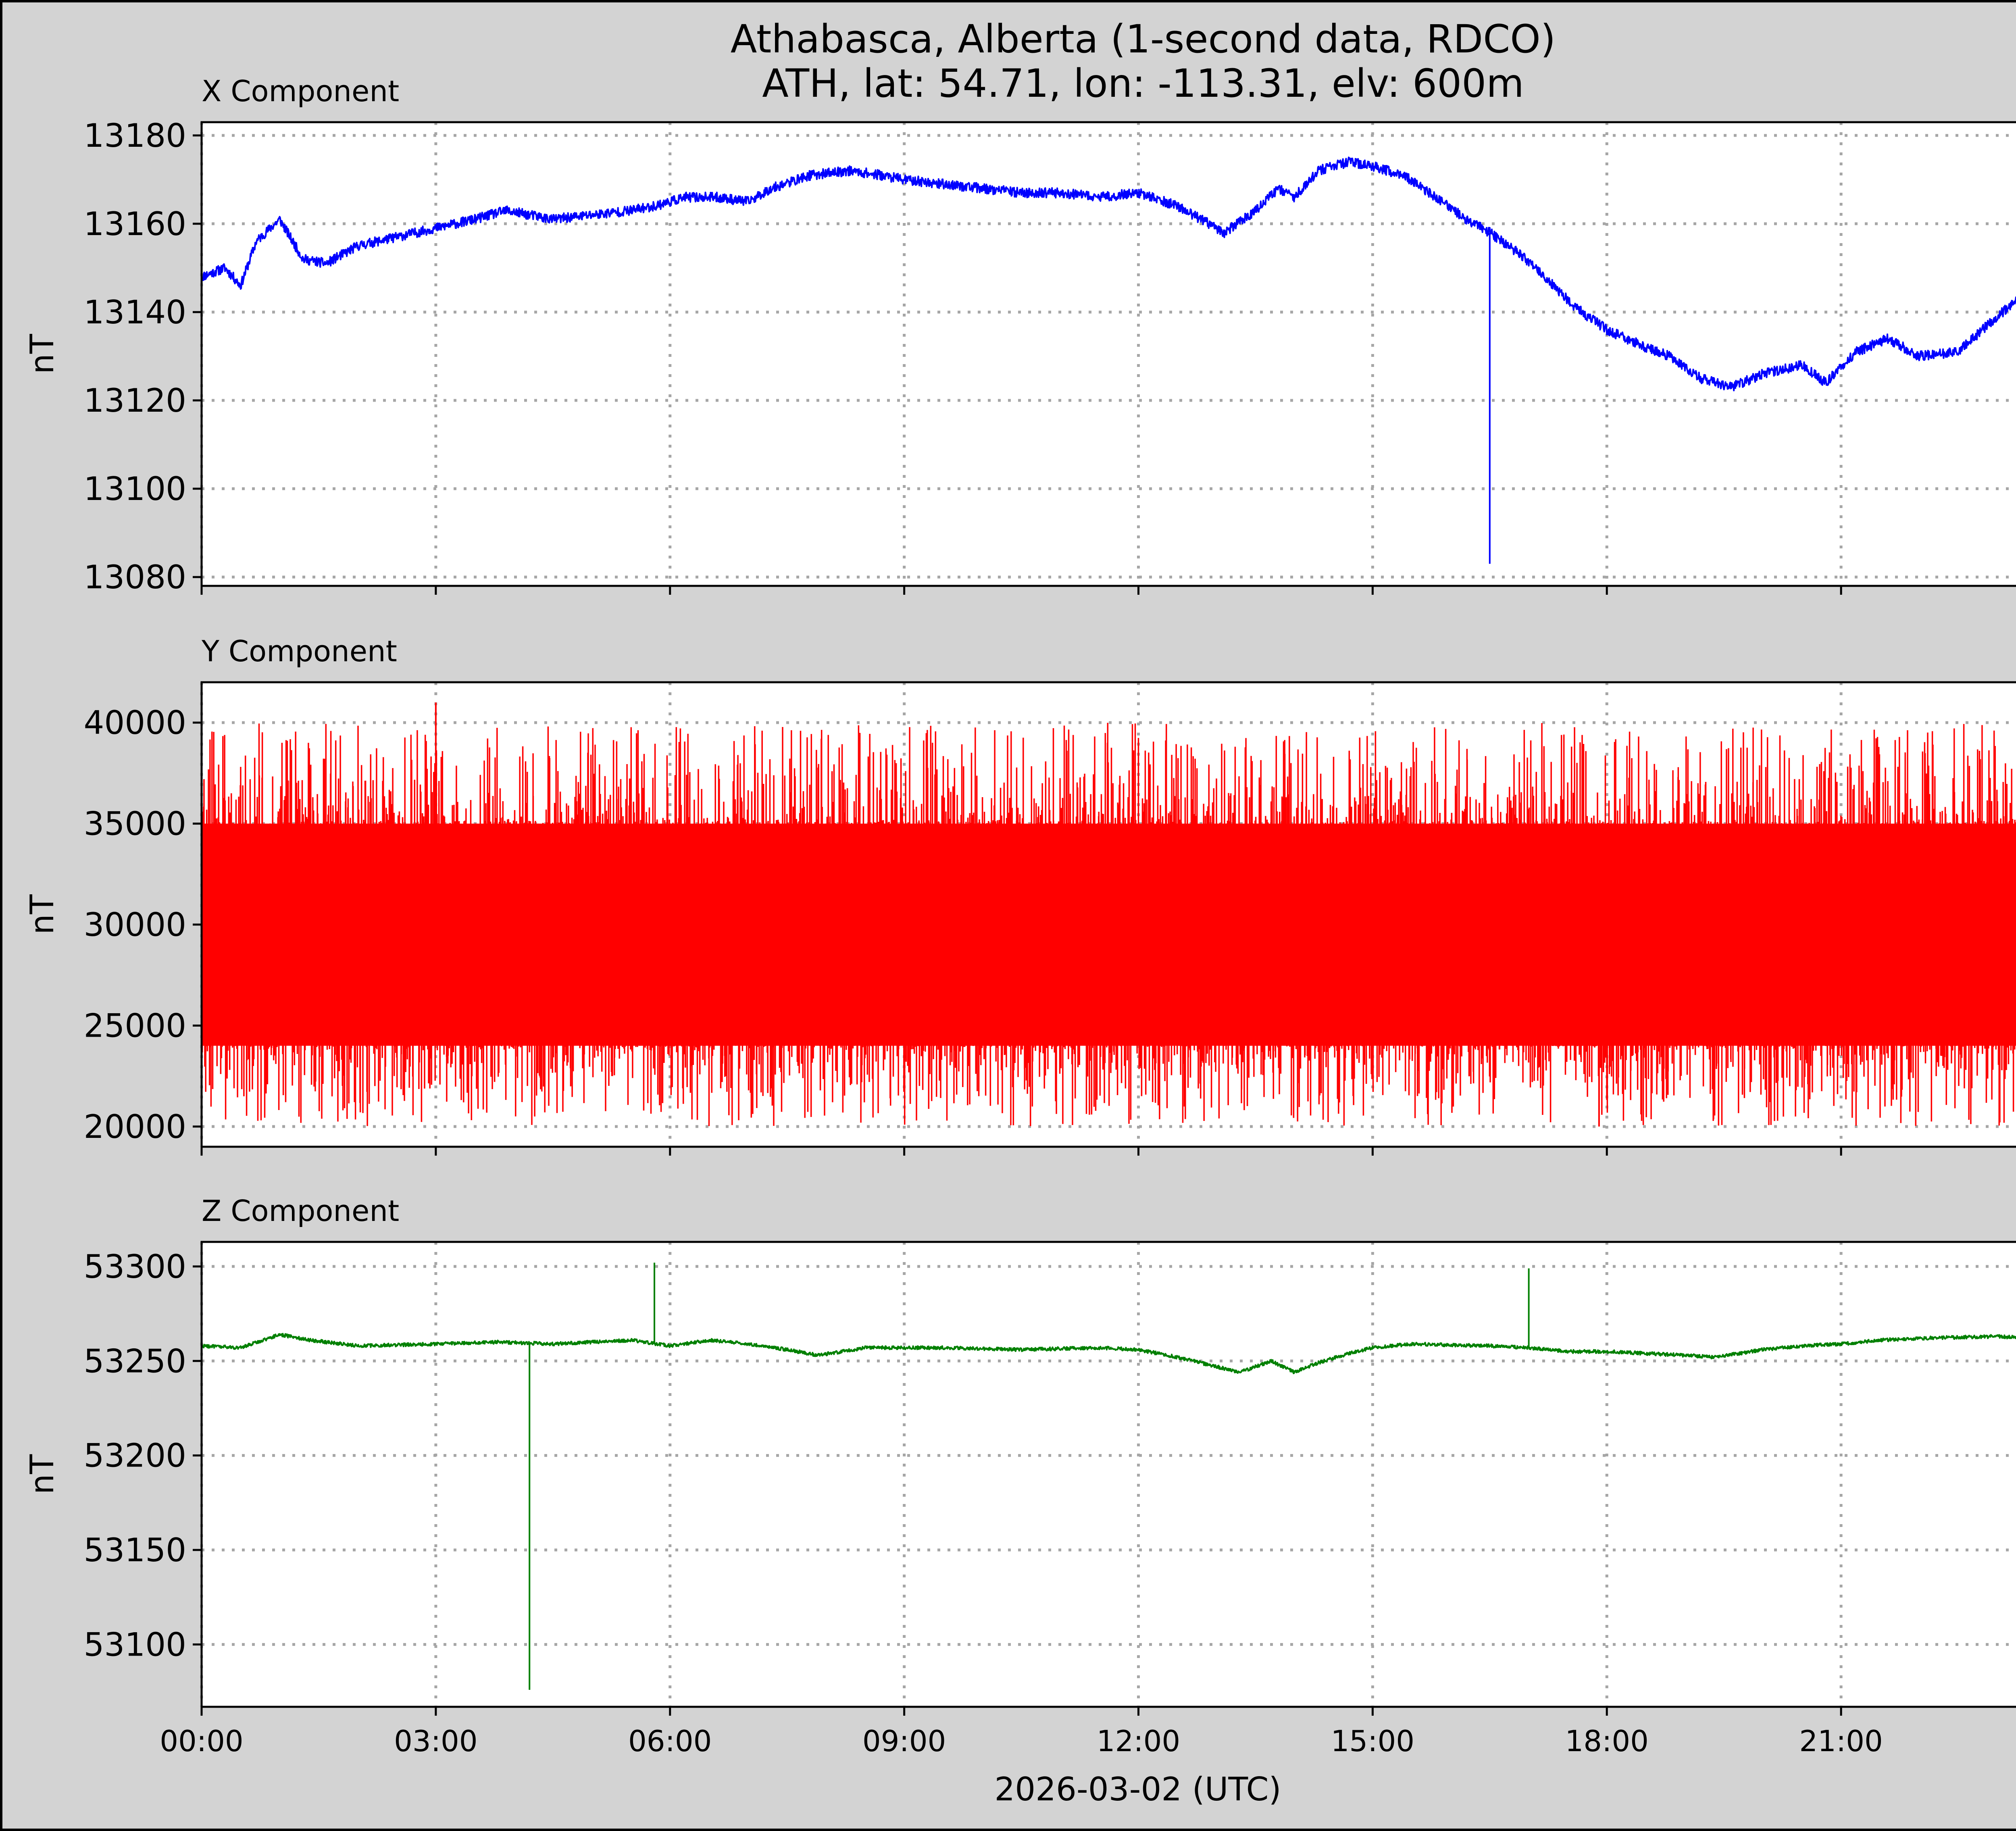 The width and height of the screenshot is (2016, 1831). Describe the element at coordinates (202, 1741) in the screenshot. I see `x-tick-label: 00:00` at that location.